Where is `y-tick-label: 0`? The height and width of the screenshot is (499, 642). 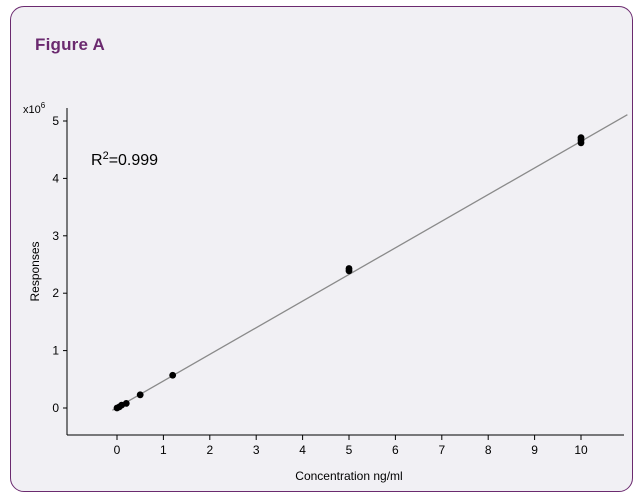
y-tick-label: 0 is located at coordinates (55, 408).